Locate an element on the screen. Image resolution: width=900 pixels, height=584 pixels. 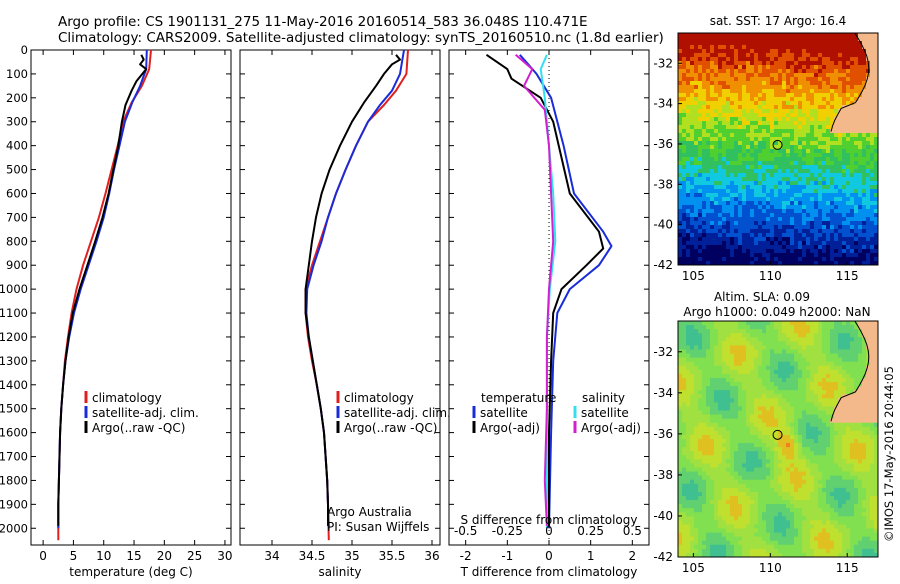
x-tick-label: 20 is located at coordinates (164, 556).